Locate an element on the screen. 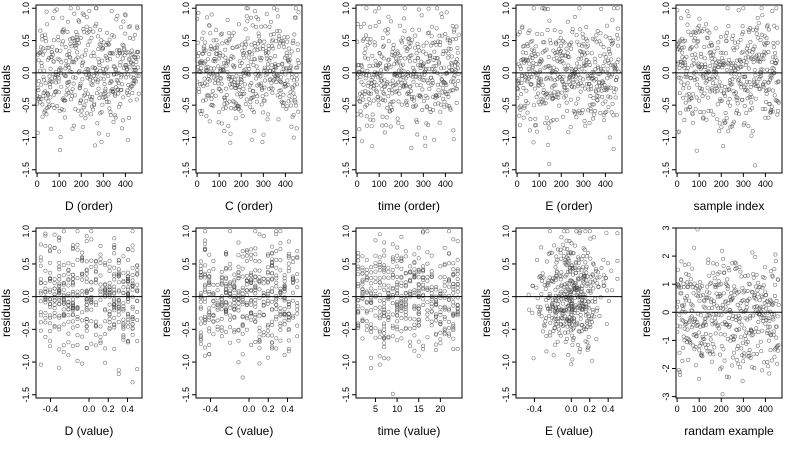  plot-frame is located at coordinates (569, 313).